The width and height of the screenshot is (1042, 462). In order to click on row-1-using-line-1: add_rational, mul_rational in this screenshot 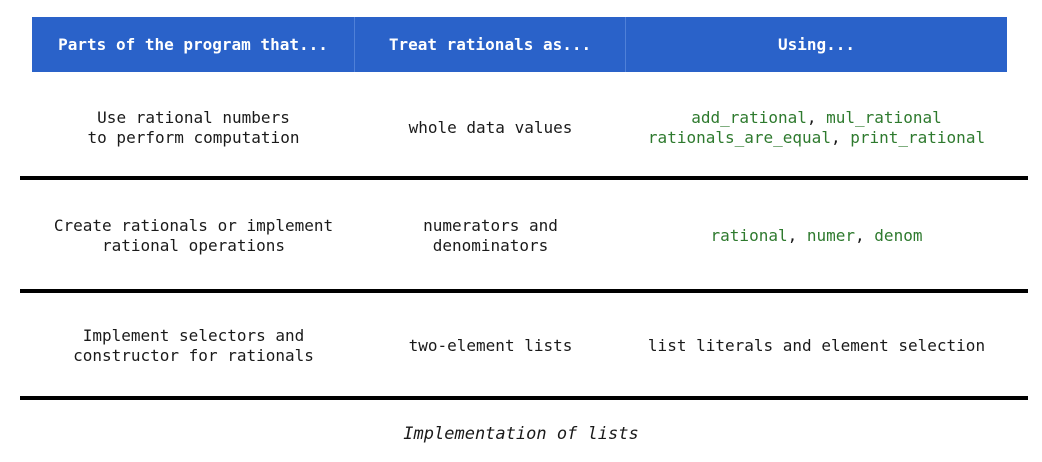, I will do `click(816, 118)`.